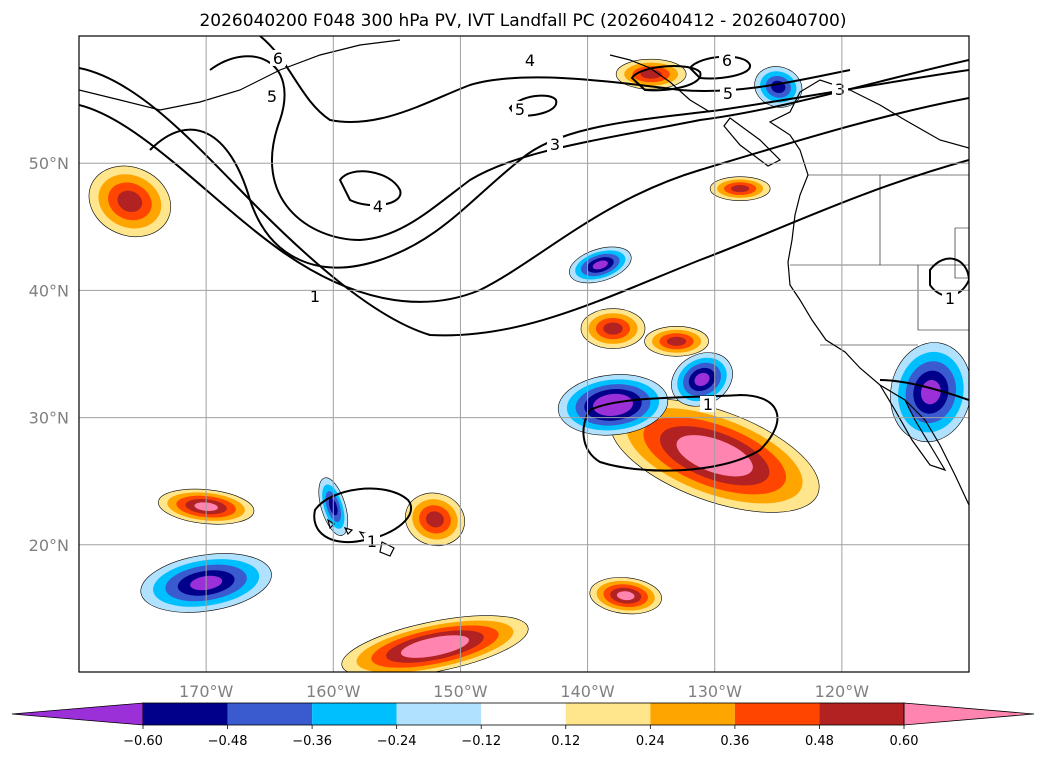 This screenshot has height=765, width=1047. Describe the element at coordinates (49, 290) in the screenshot. I see `y-tick-label: 40°N` at that location.